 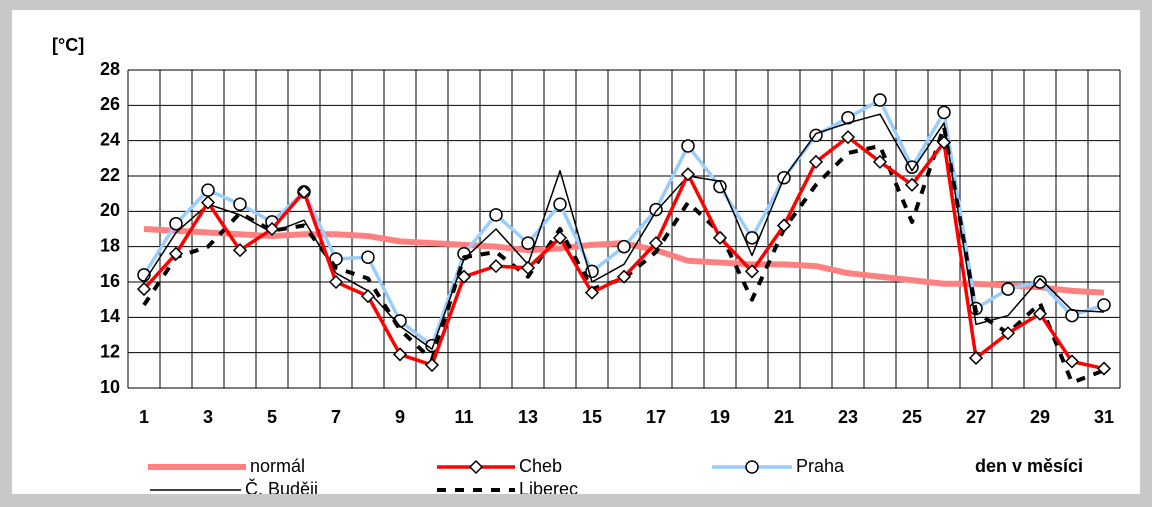 I want to click on legend-label: Cheb, so click(x=540, y=466).